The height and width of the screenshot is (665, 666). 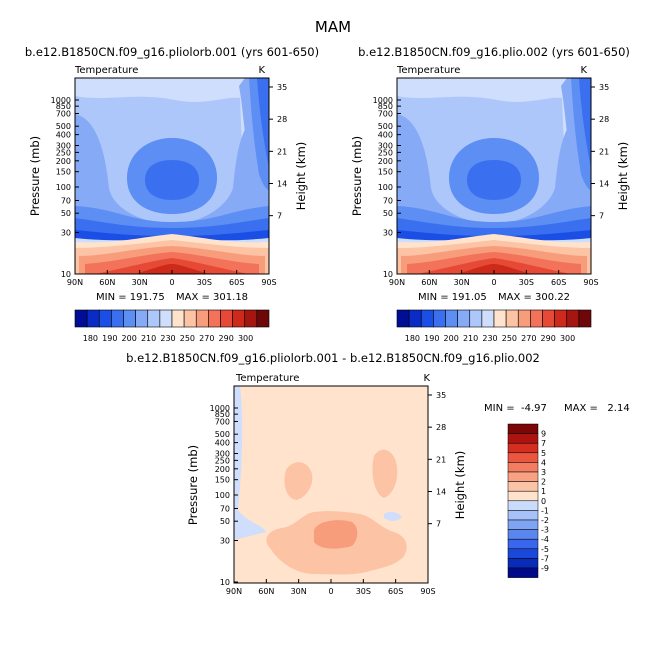 I want to click on panel-c-contour-field, so click(x=331, y=484).